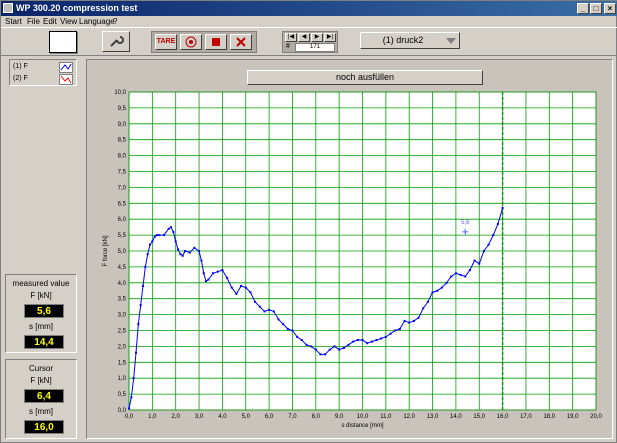  Describe the element at coordinates (241, 42) in the screenshot. I see `cancel-button` at that location.